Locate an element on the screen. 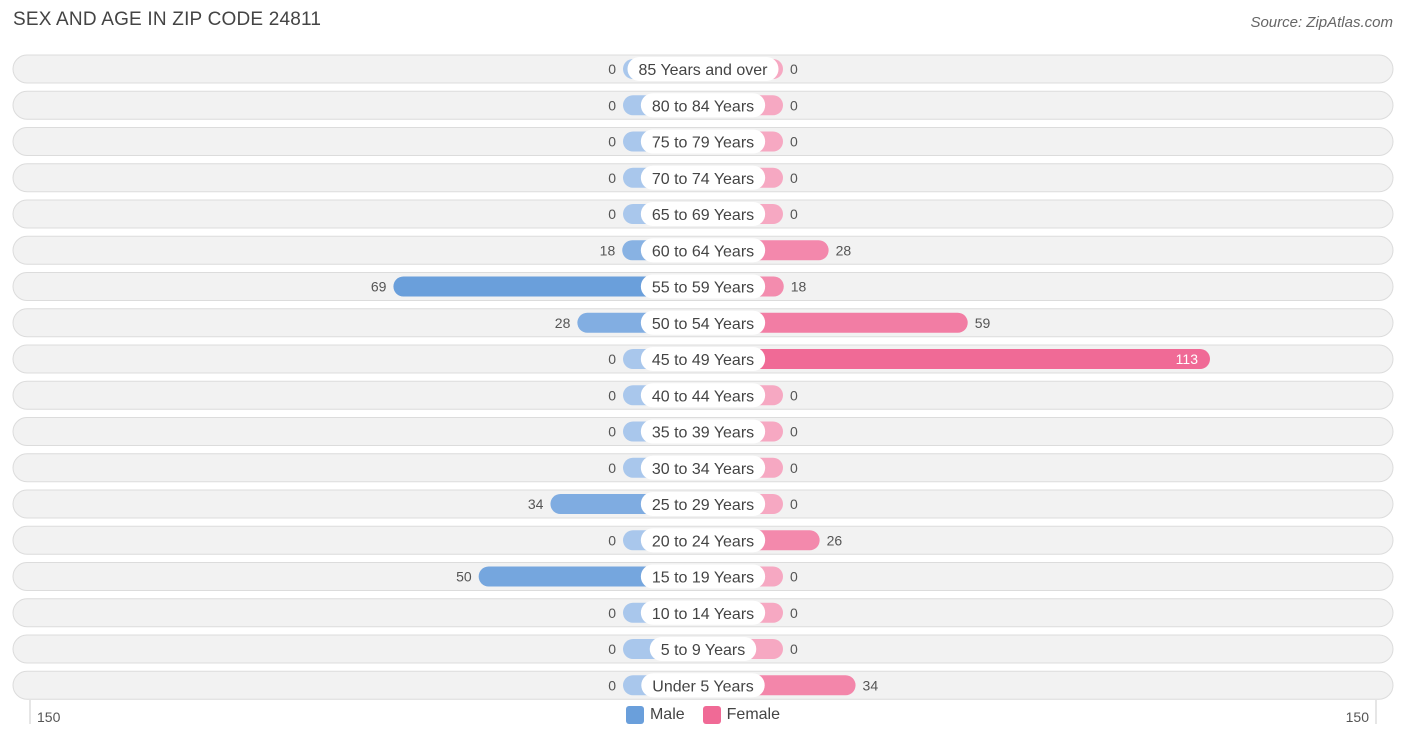 This screenshot has width=1406, height=740. category-label: 45 to 49 Years is located at coordinates (703, 360).